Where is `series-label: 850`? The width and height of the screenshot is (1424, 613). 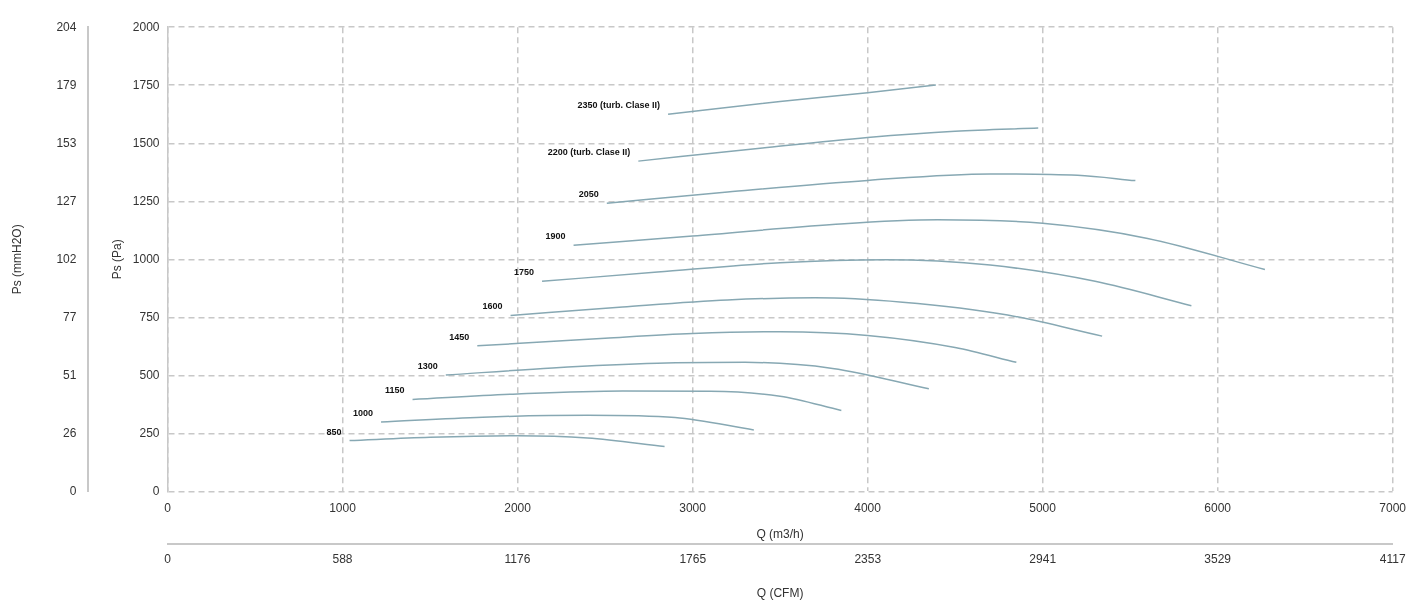 series-label: 850 is located at coordinates (334, 431).